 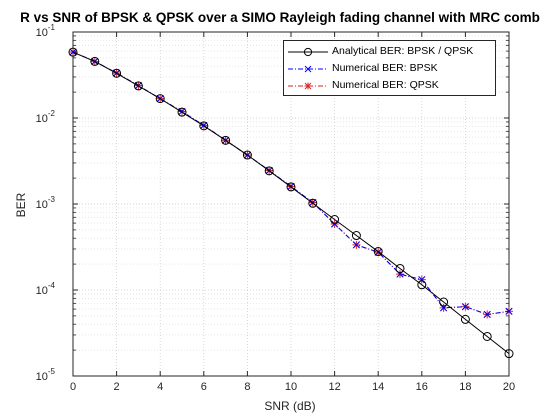 What do you see at coordinates (291, 387) in the screenshot?
I see `x-tick-label: 10` at bounding box center [291, 387].